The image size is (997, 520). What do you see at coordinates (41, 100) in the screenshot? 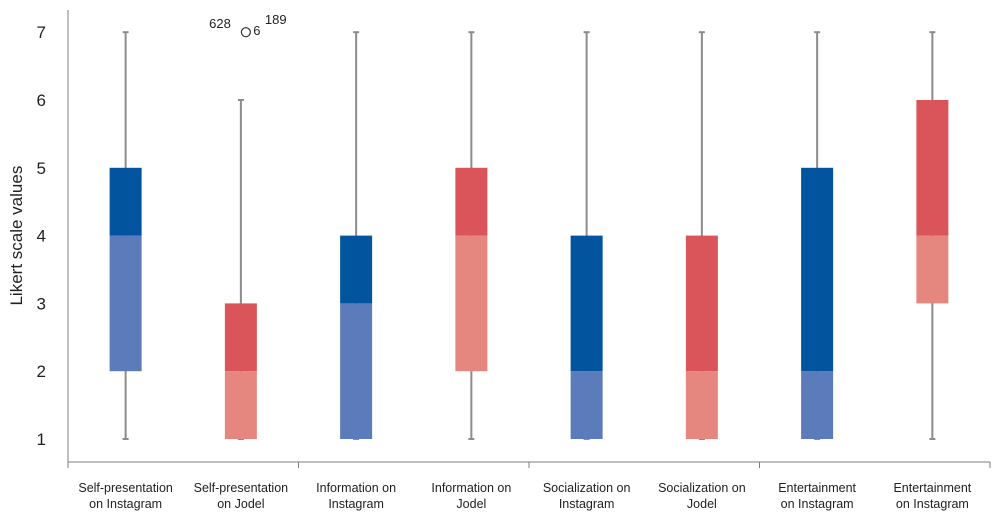
I see `y-tick-label: 6` at bounding box center [41, 100].